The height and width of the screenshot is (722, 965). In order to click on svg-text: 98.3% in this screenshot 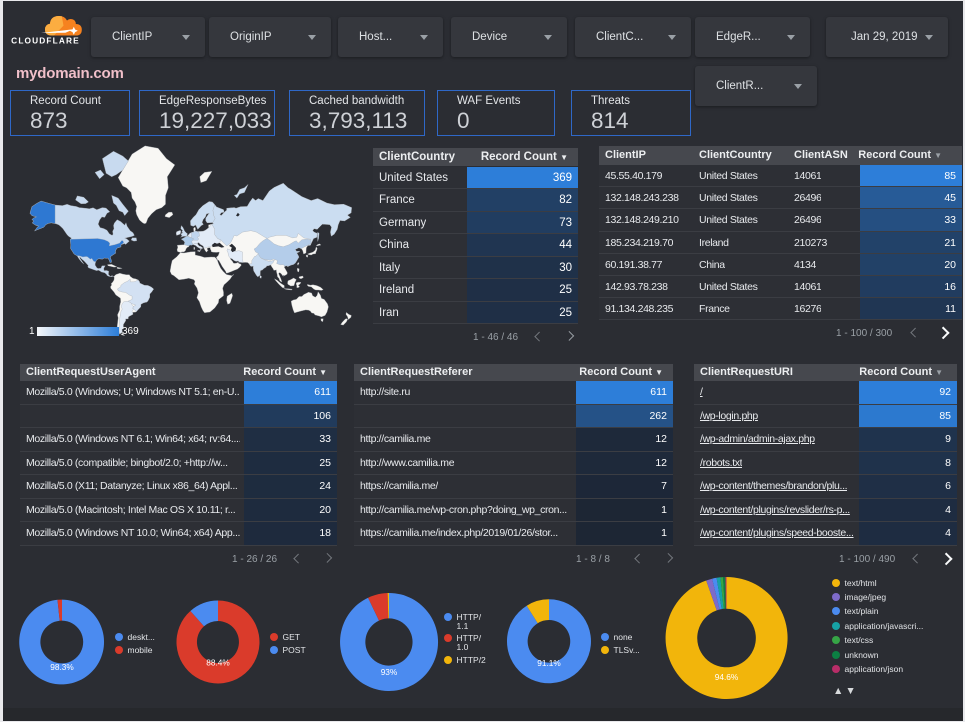, I will do `click(62, 667)`.